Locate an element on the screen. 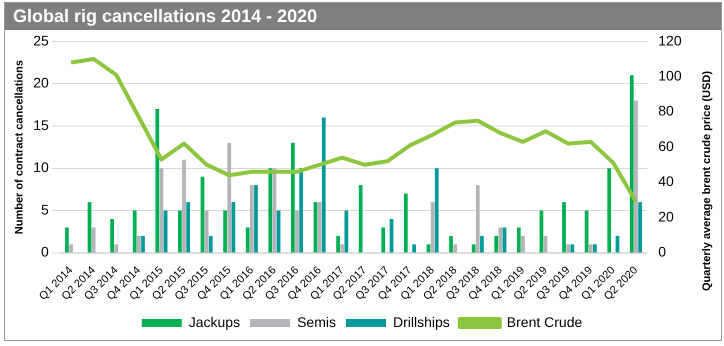 The width and height of the screenshot is (724, 346). y-tick-label: 0 is located at coordinates (44, 252).